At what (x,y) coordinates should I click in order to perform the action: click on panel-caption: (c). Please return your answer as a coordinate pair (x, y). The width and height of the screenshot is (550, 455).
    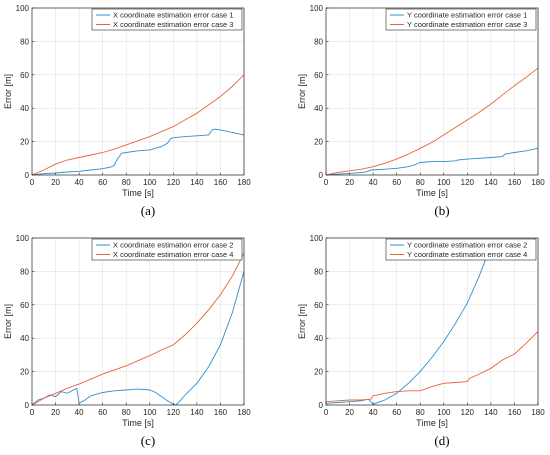
    Looking at the image, I should click on (148, 440).